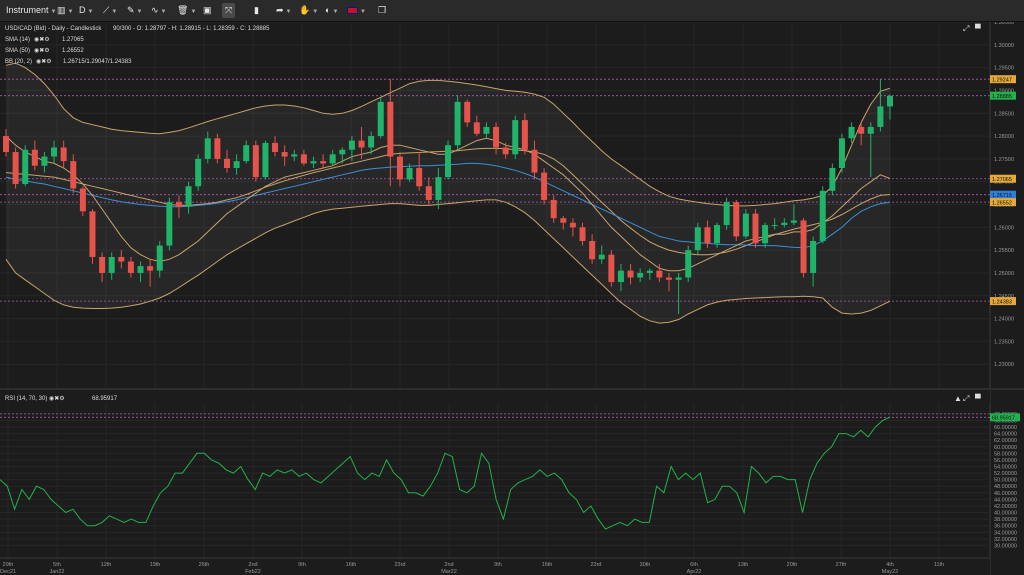  Describe the element at coordinates (382, 10) in the screenshot. I see `window-button: ❐` at that location.